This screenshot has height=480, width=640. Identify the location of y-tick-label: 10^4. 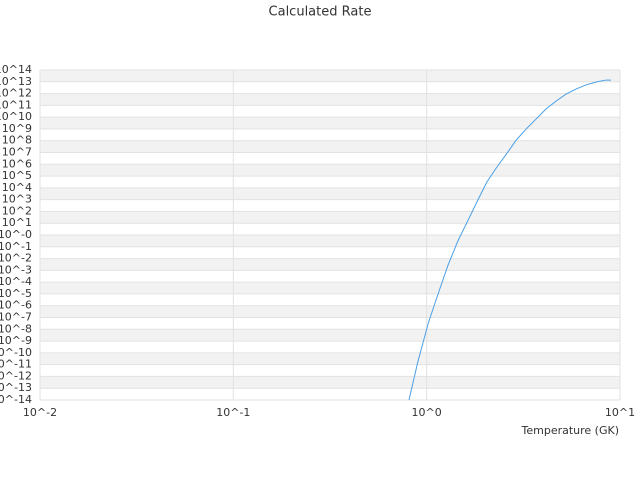
(17, 187).